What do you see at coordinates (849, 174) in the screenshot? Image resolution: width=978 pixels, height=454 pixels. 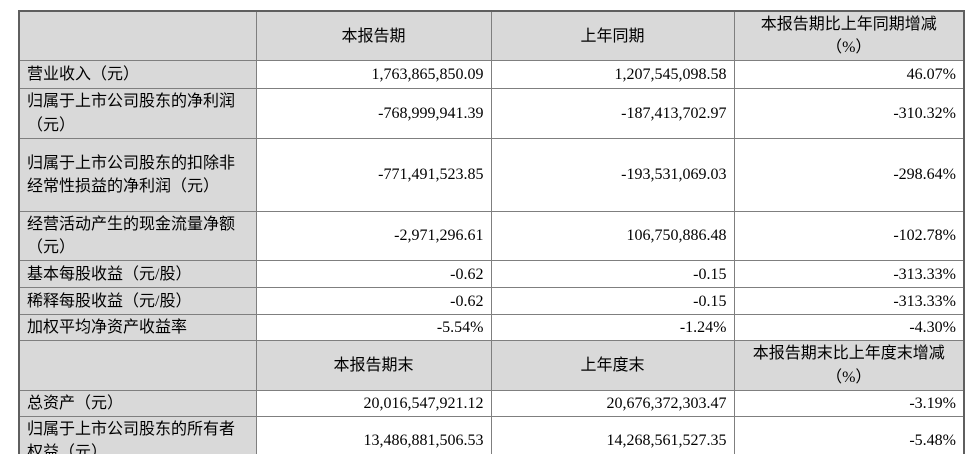 I see `change-value: -298.64%` at bounding box center [849, 174].